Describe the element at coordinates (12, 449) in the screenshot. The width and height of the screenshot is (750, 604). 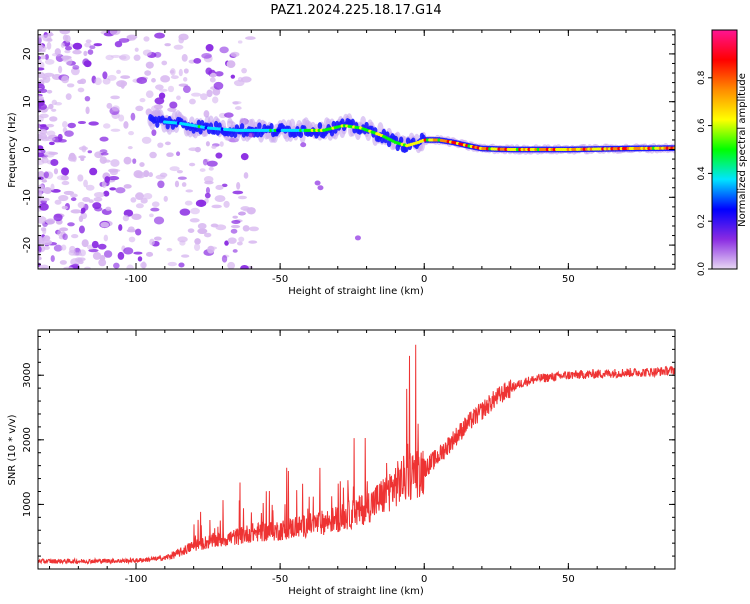
I see `snr-y-axis-label: SNR (10 * v/v)` at that location.